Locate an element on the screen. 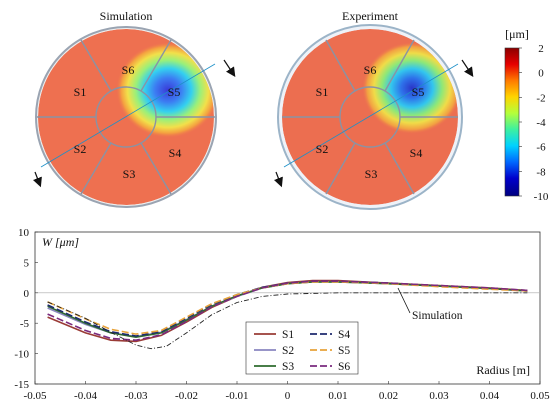 The height and width of the screenshot is (409, 550). y-tick-label: 0 is located at coordinates (27, 294).